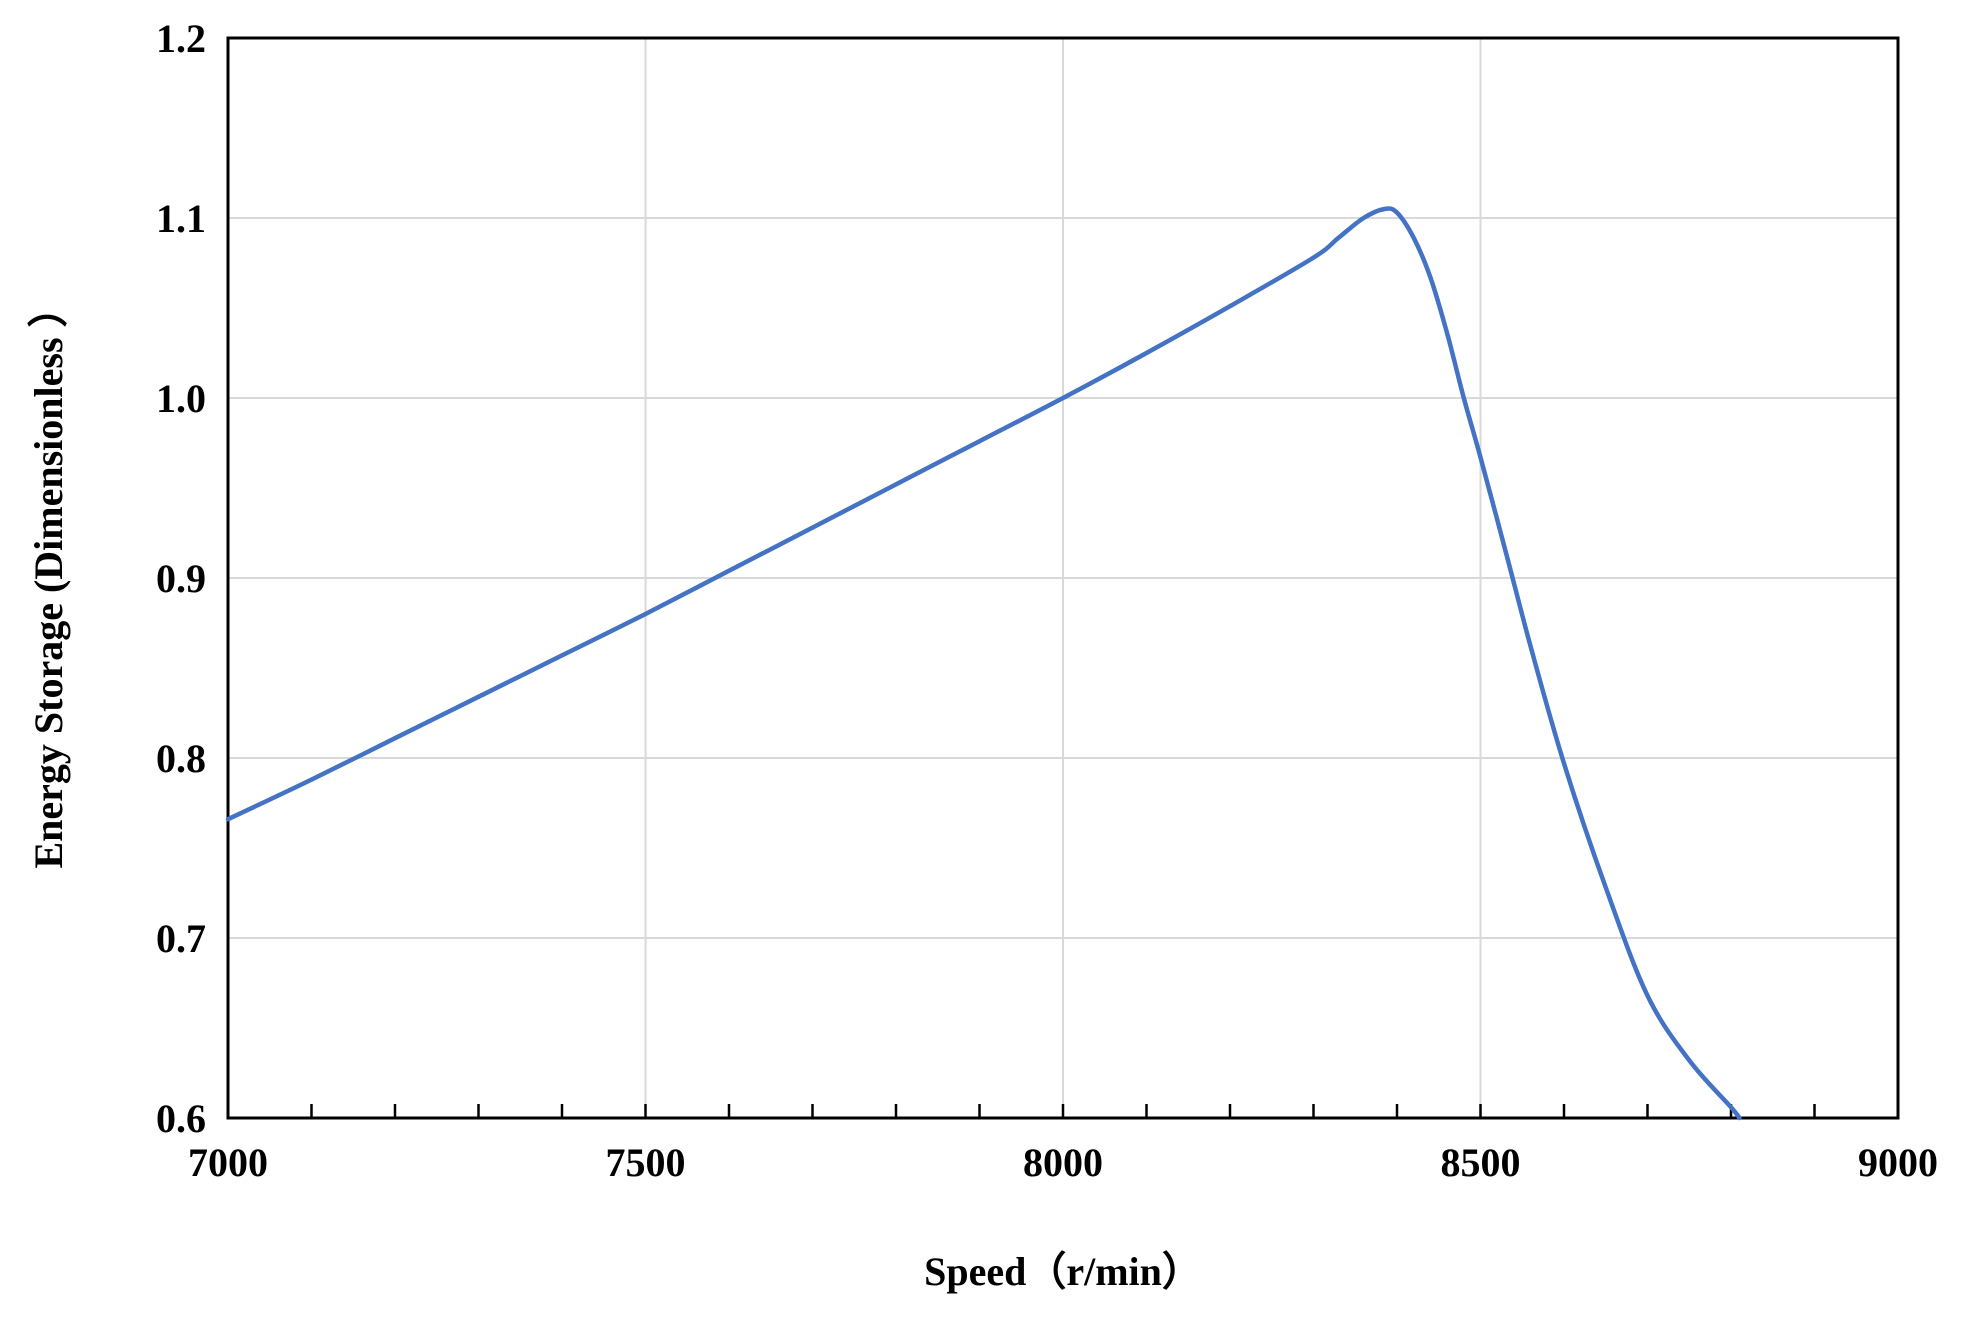 The height and width of the screenshot is (1320, 1964). Describe the element at coordinates (48, 577) in the screenshot. I see `y-axis-title: Energy Storage (Dimensionless ）` at that location.